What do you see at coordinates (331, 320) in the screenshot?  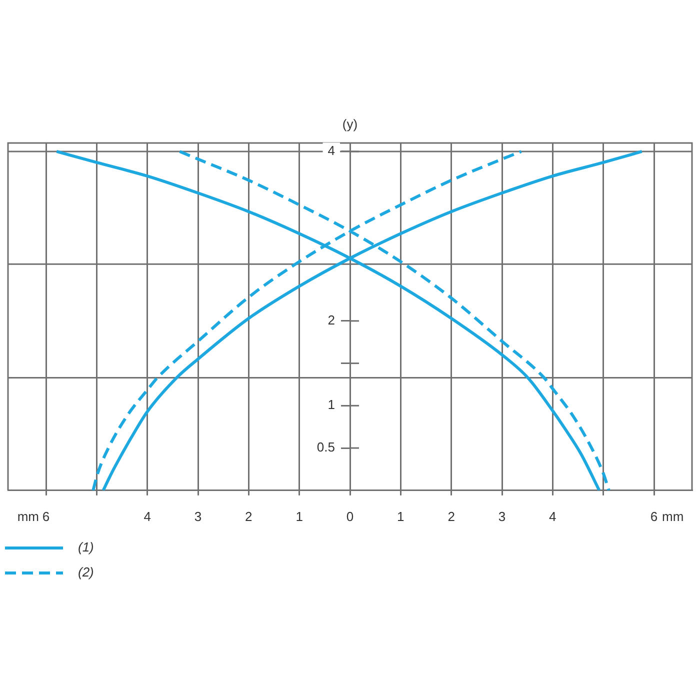 I see `y-tick-label: 2` at bounding box center [331, 320].